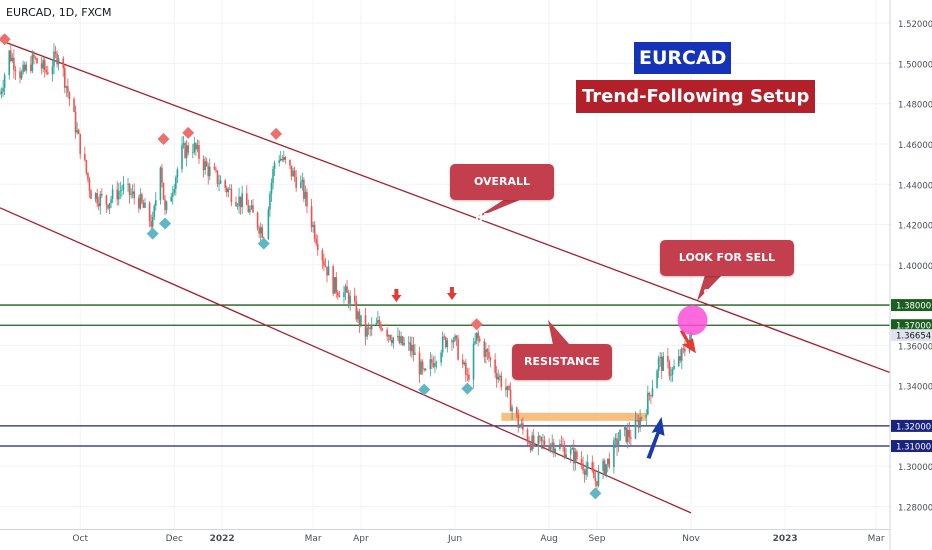 This screenshot has width=932, height=550. What do you see at coordinates (222, 539) in the screenshot?
I see `x-tick-label: 2022` at bounding box center [222, 539].